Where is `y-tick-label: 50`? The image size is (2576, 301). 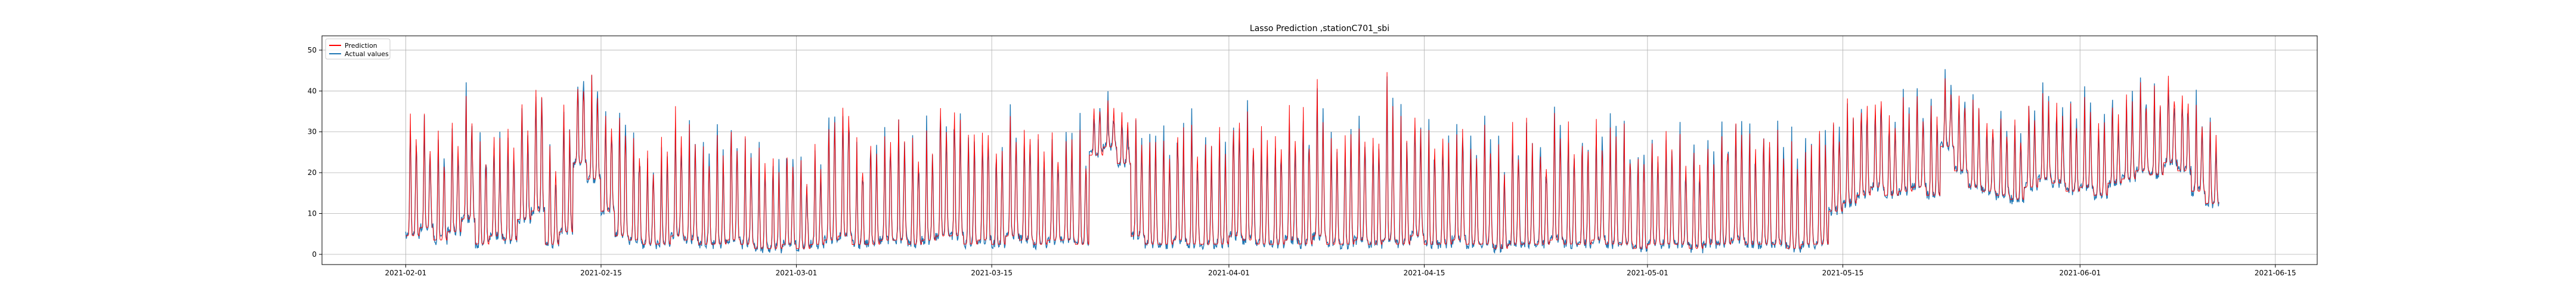
y-tick-label: 50 is located at coordinates (312, 50).